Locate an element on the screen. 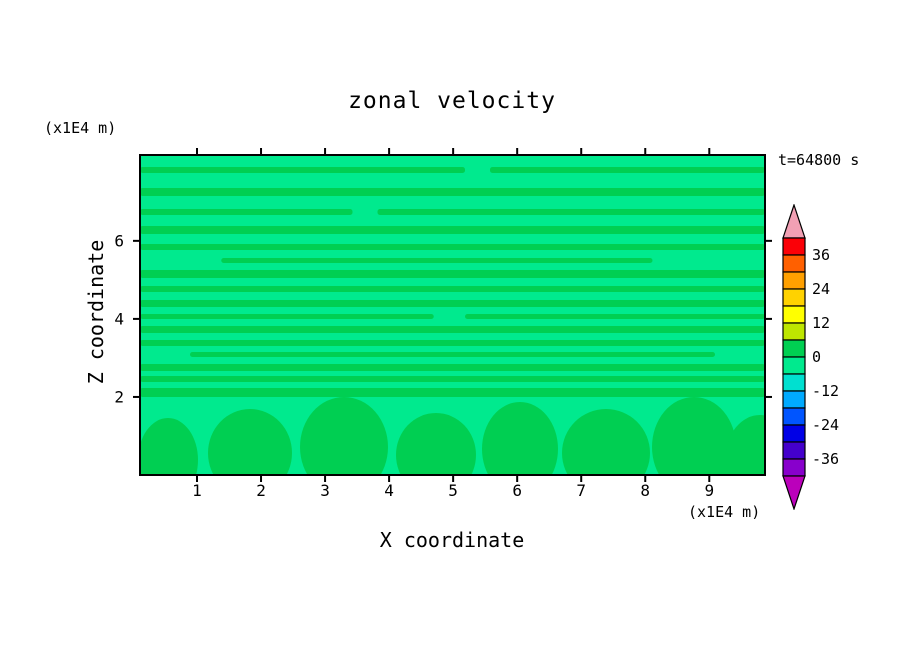  colorbar-arrow-bottom is located at coordinates (794, 492).